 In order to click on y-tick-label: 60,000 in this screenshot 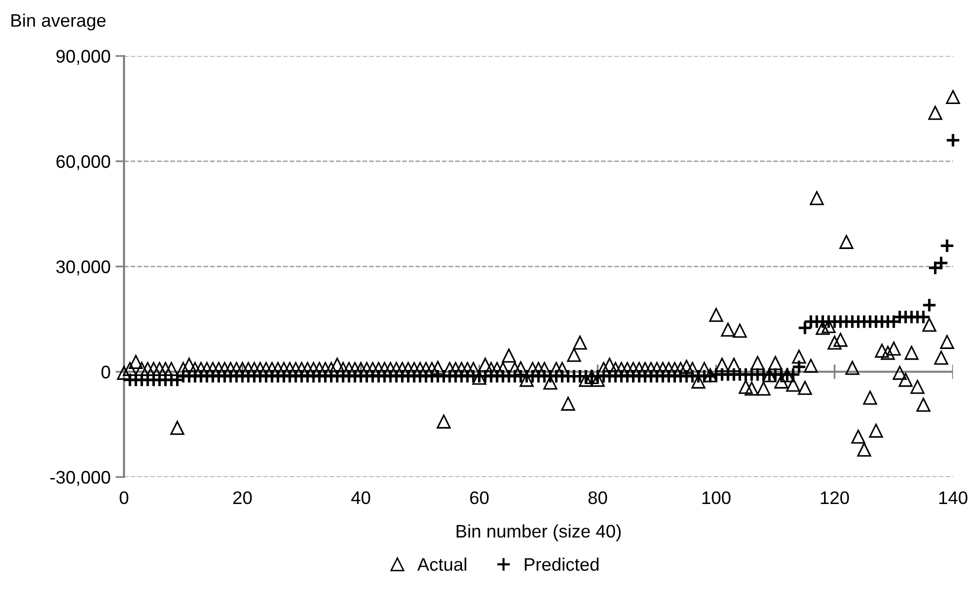, I will do `click(83, 162)`.